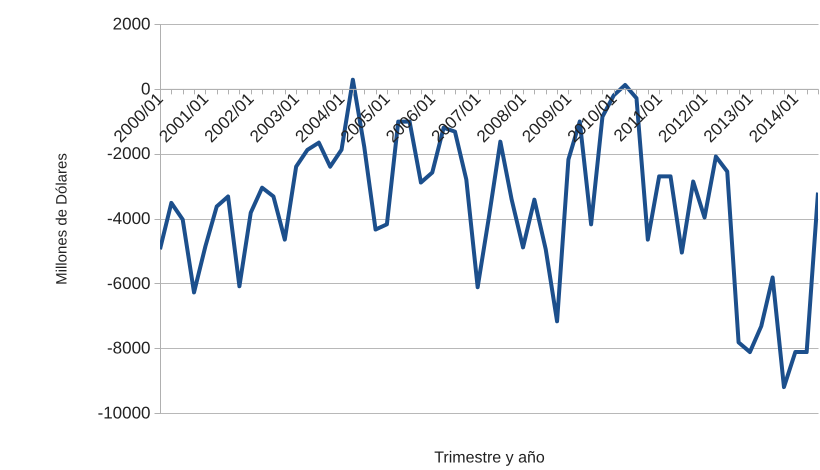 The image size is (820, 470). What do you see at coordinates (128, 348) in the screenshot?
I see `y-tick-label: -8000` at bounding box center [128, 348].